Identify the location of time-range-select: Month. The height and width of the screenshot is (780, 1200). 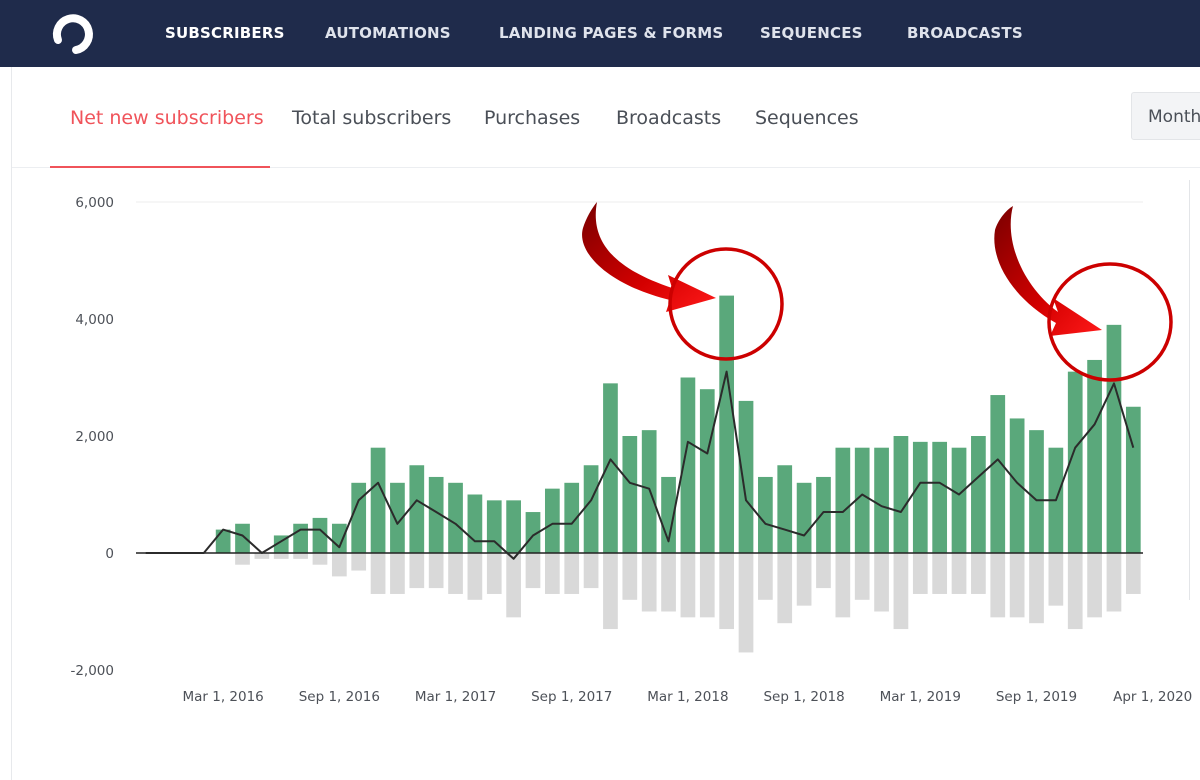
(1165, 116).